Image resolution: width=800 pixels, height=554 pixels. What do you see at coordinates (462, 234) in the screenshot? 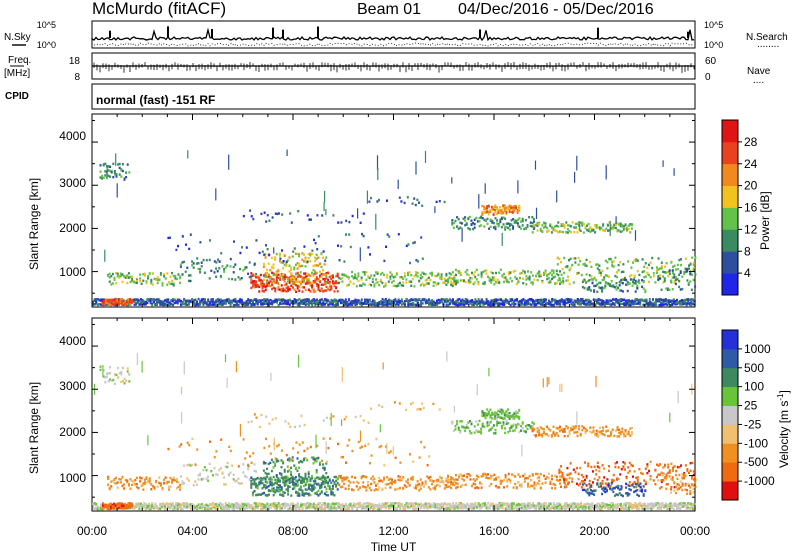
I see `echo-streak` at bounding box center [462, 234].